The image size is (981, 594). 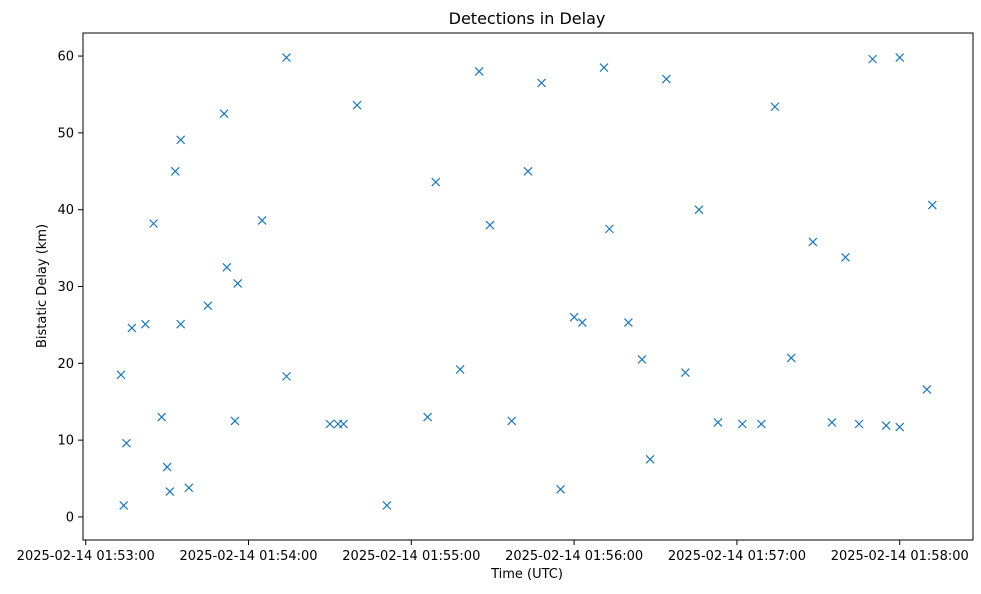 What do you see at coordinates (65, 133) in the screenshot?
I see `y-tick-label: 50` at bounding box center [65, 133].